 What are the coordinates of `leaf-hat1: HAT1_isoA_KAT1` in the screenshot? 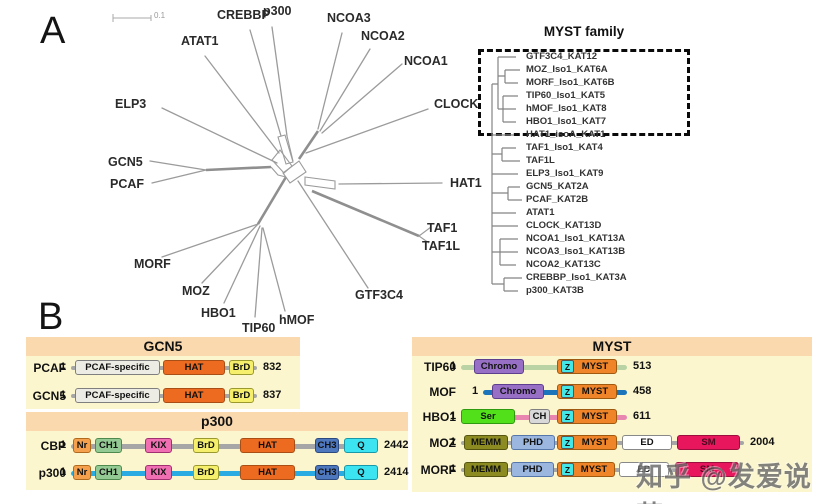 It's located at (566, 134).